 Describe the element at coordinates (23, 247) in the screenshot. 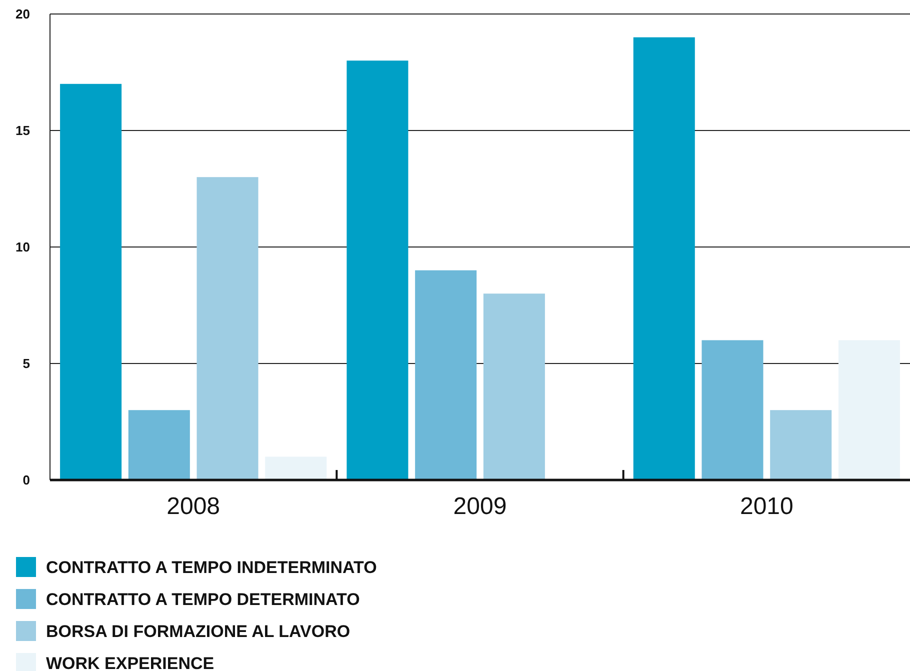

I see `y-tick-label: 10` at that location.